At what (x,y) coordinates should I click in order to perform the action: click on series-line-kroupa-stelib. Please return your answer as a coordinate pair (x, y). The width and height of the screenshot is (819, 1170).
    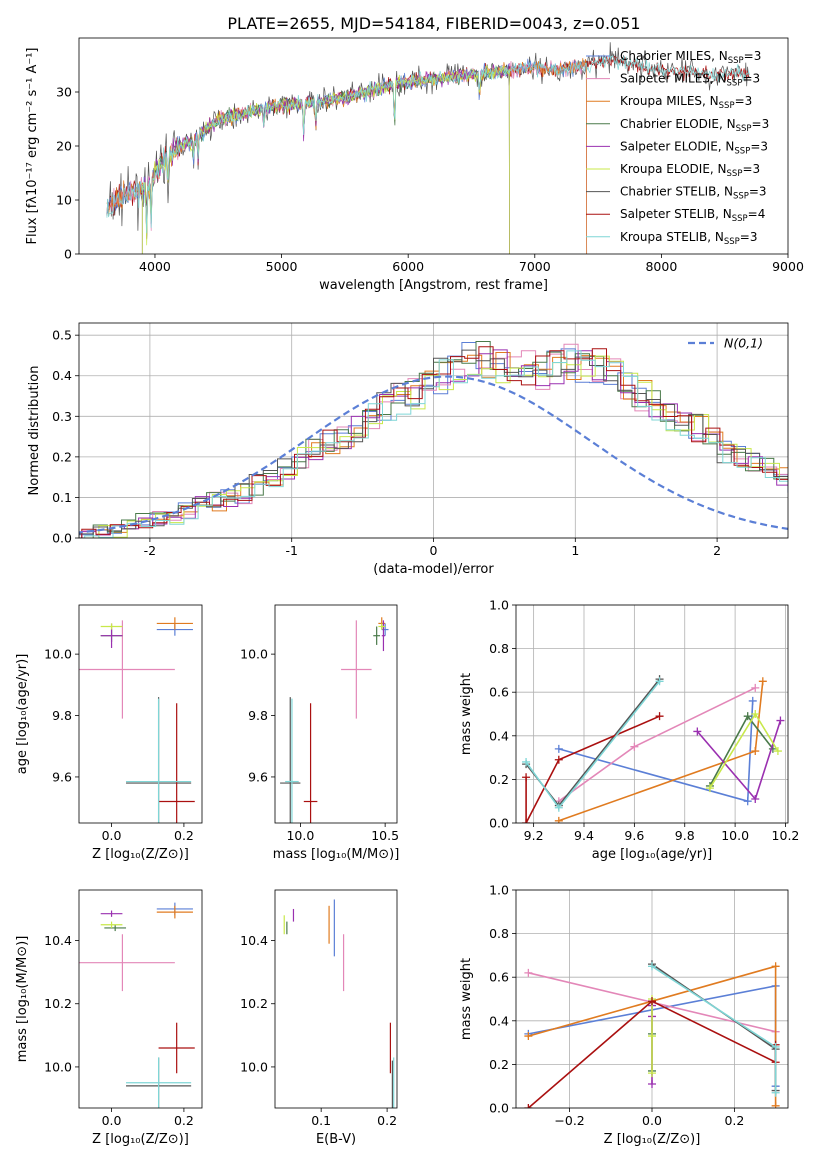
    Looking at the image, I should click on (714, 1029).